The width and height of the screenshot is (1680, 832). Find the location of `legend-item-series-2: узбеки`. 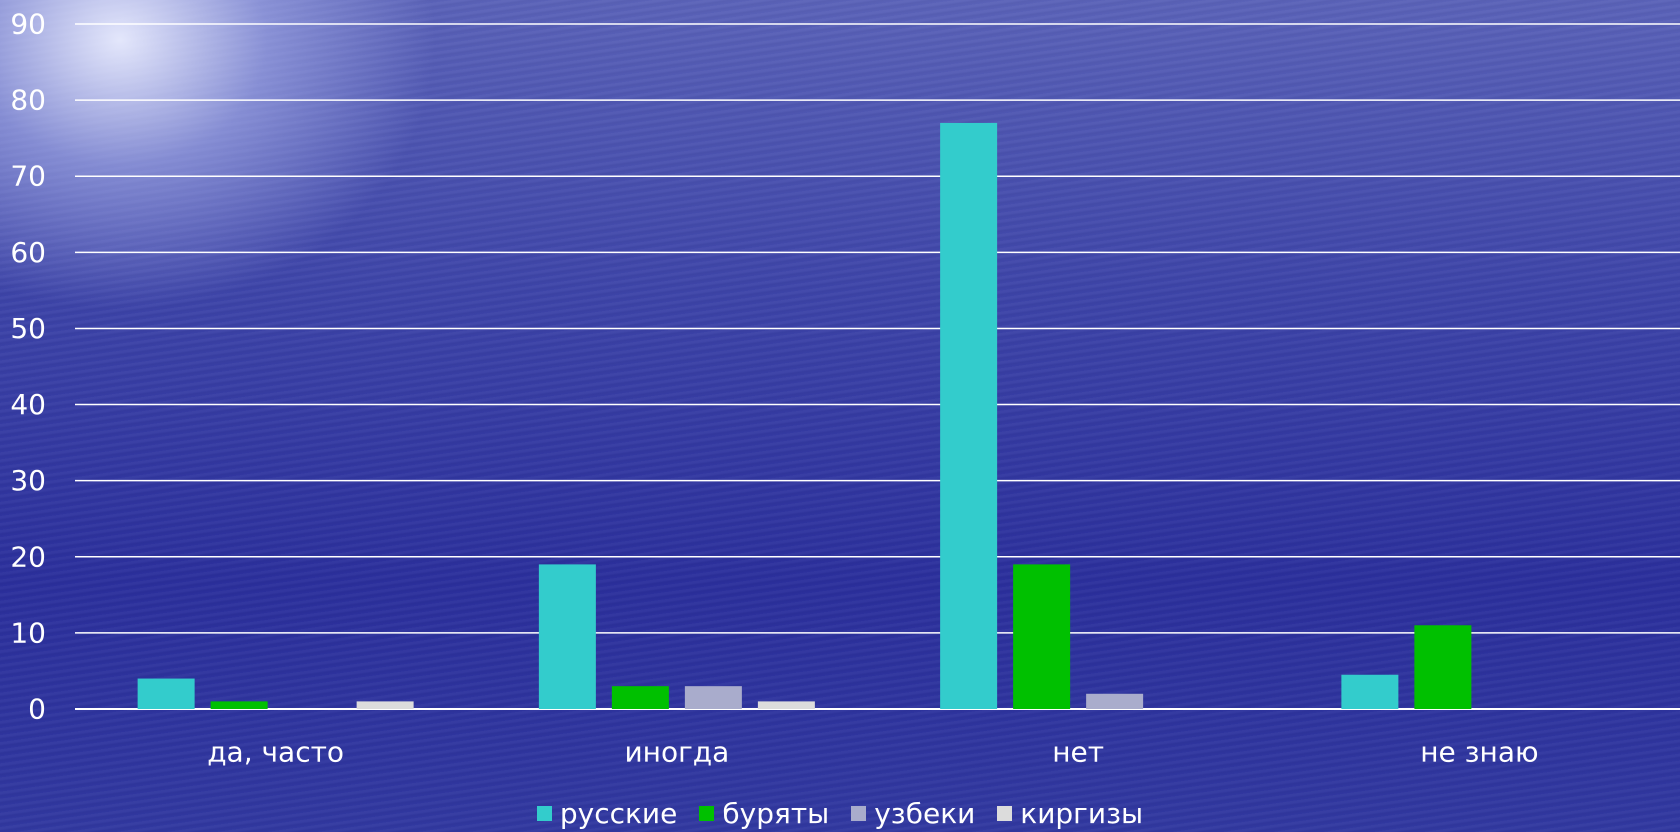

legend-item-series-2: узбеки is located at coordinates (913, 813).